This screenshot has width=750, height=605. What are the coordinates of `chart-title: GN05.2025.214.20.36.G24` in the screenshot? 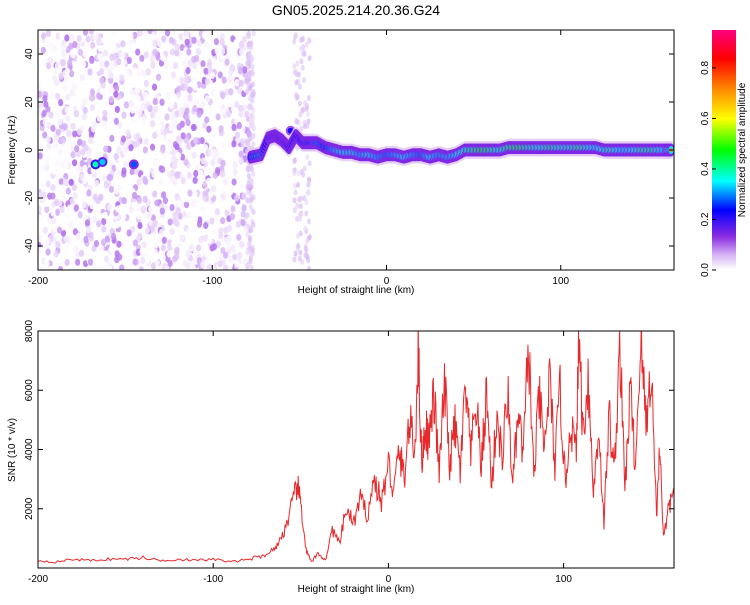 It's located at (356, 10).